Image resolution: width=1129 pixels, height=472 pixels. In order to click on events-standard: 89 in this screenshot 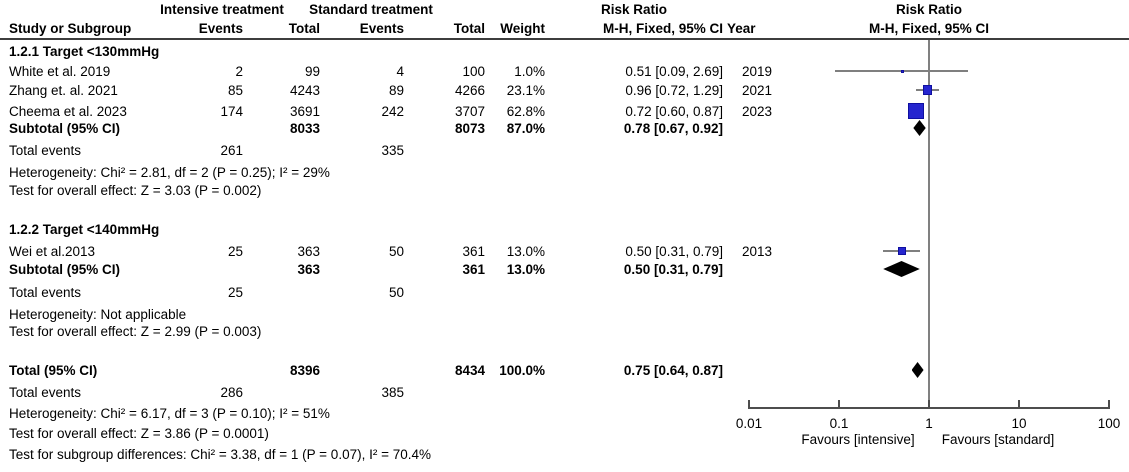, I will do `click(396, 90)`.